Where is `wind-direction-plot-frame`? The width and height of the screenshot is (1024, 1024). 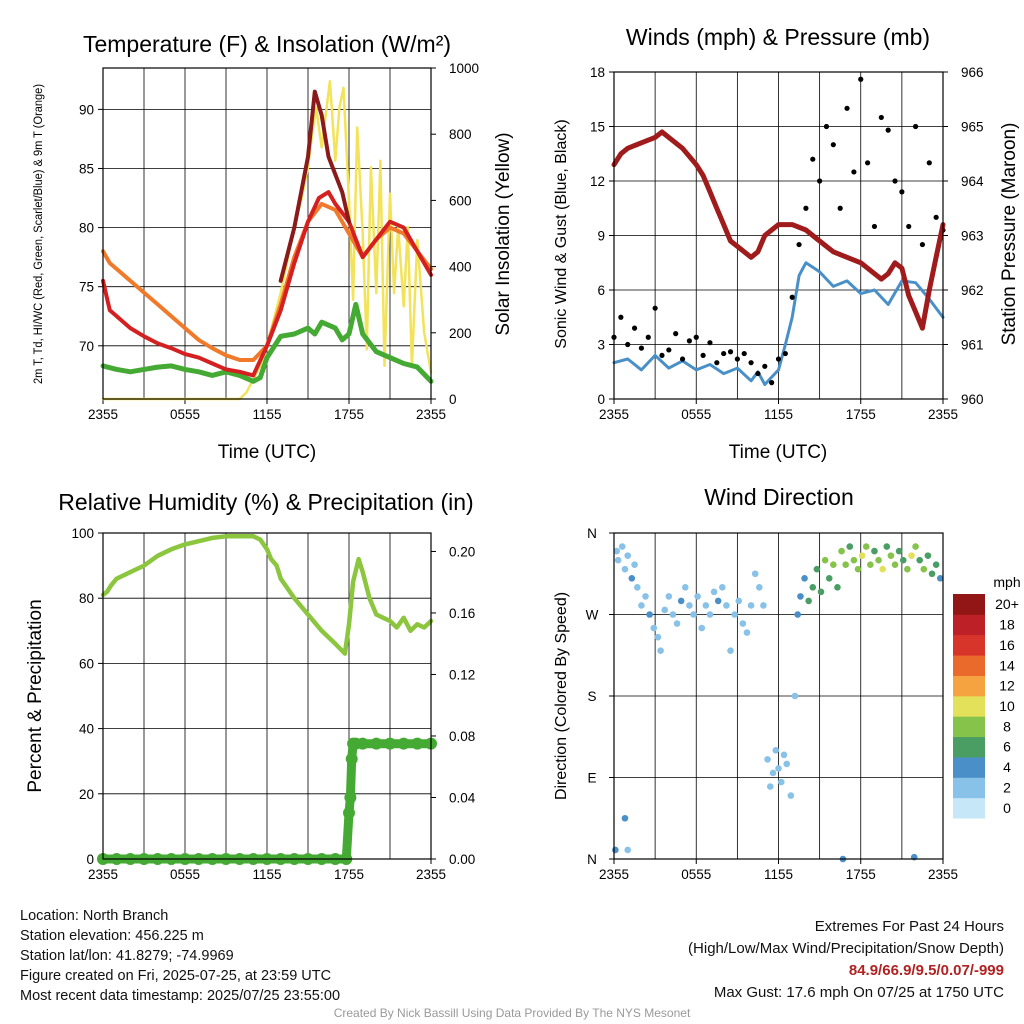 wind-direction-plot-frame is located at coordinates (778, 696).